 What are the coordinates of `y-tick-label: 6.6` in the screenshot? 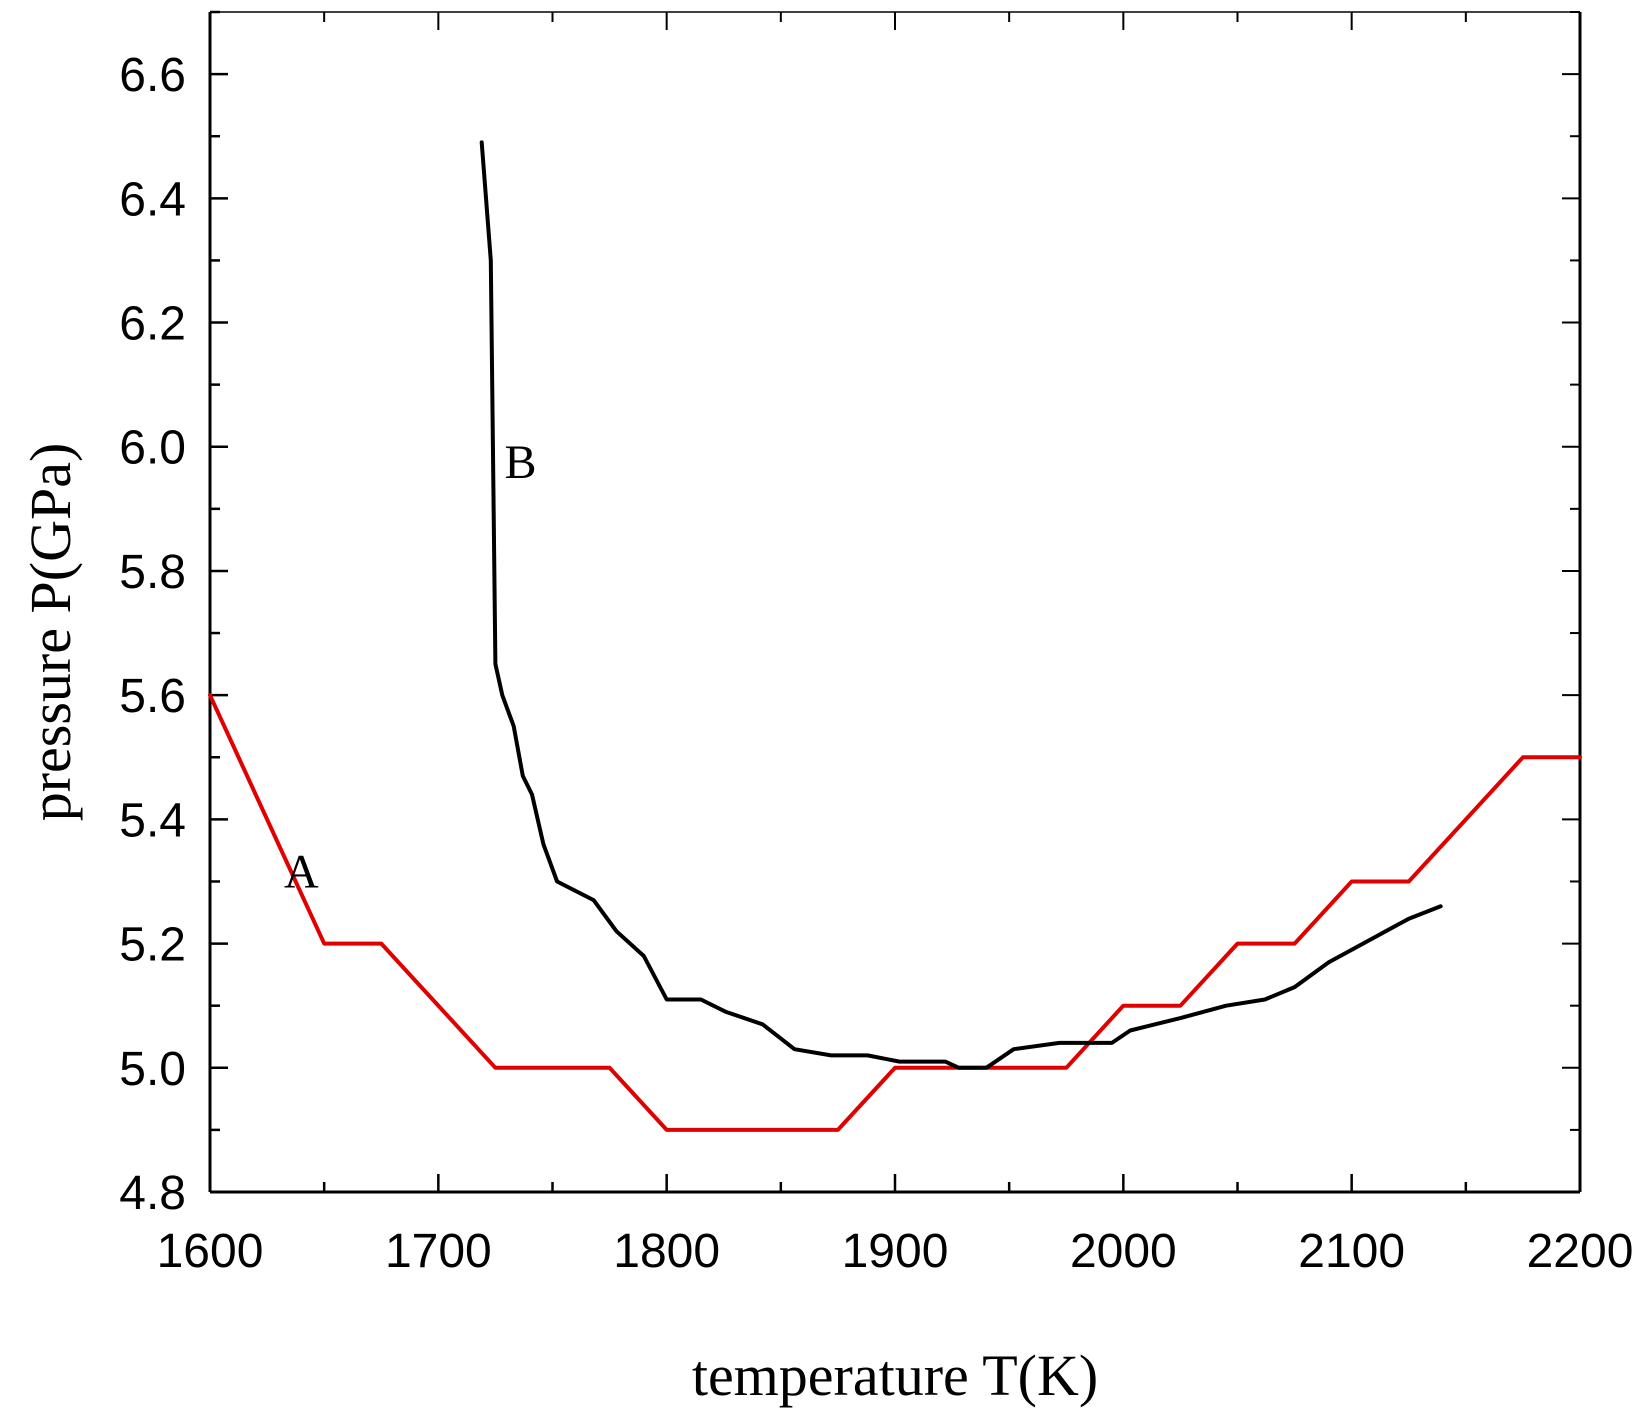 It's located at (152, 75).